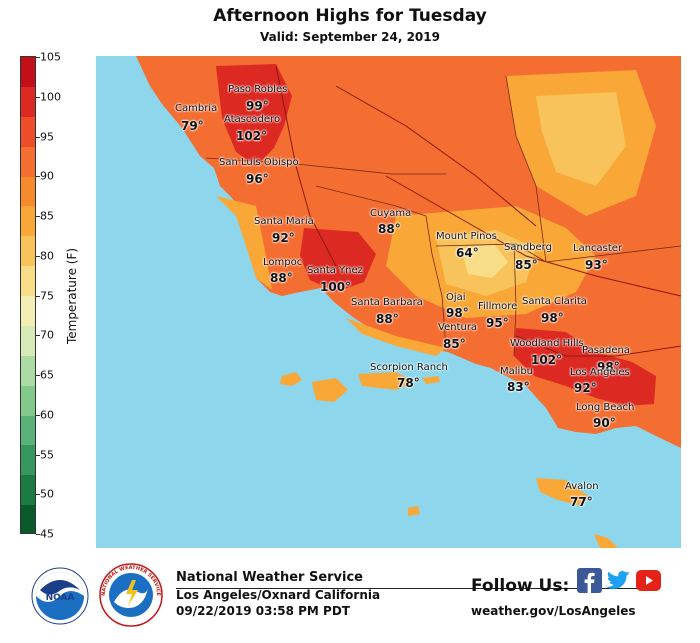  Describe the element at coordinates (387, 319) in the screenshot. I see `station-temp: 88°` at that location.